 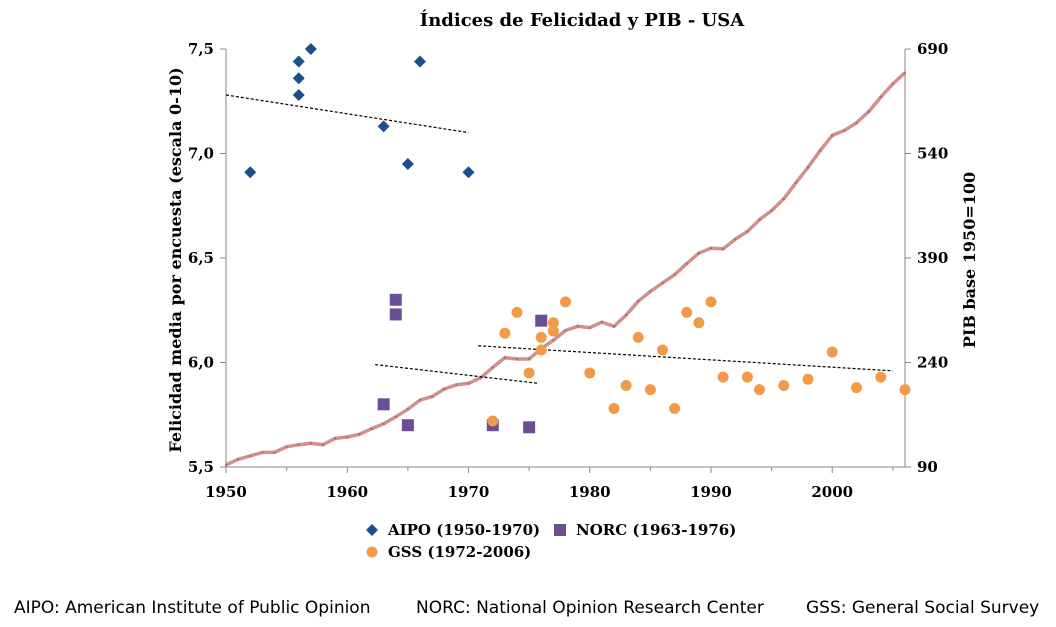 I want to click on y-tick-label: 5,5, so click(x=201, y=467).